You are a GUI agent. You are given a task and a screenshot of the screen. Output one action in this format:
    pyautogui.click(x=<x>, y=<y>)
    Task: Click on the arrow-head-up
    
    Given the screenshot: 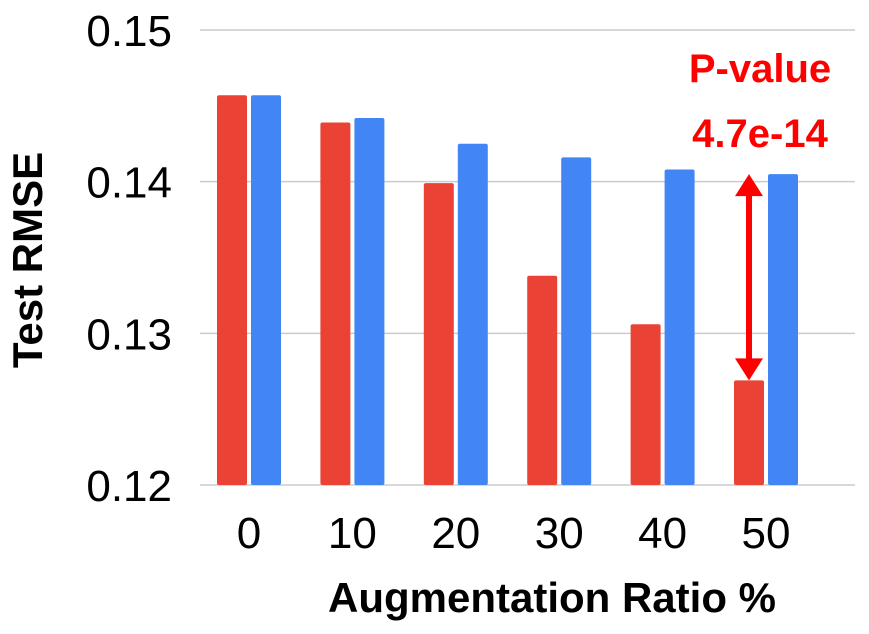 What is the action you would take?
    pyautogui.click(x=749, y=185)
    